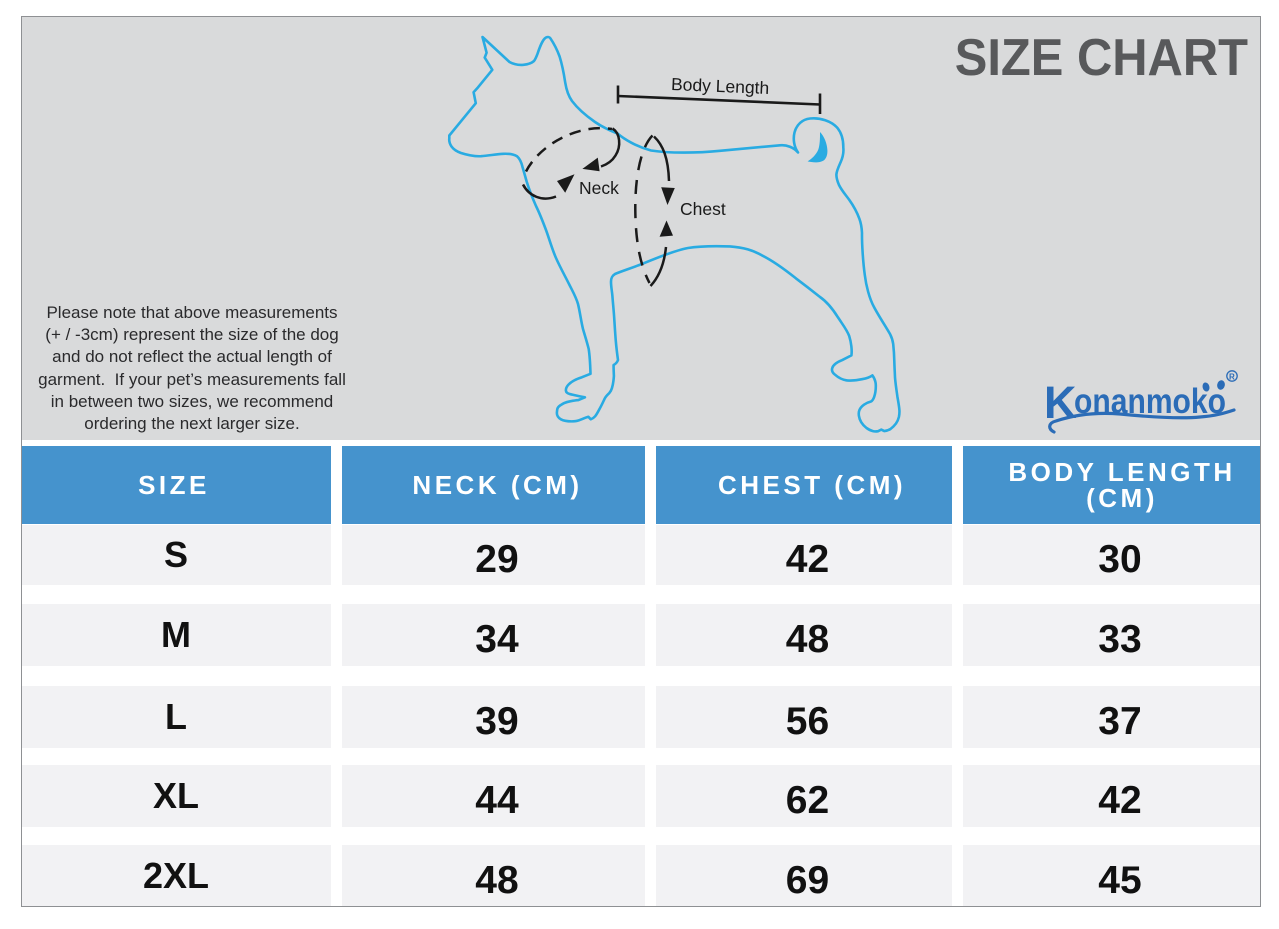 This screenshot has width=1279, height=929. What do you see at coordinates (1232, 377) in the screenshot?
I see `svg-text: R` at bounding box center [1232, 377].